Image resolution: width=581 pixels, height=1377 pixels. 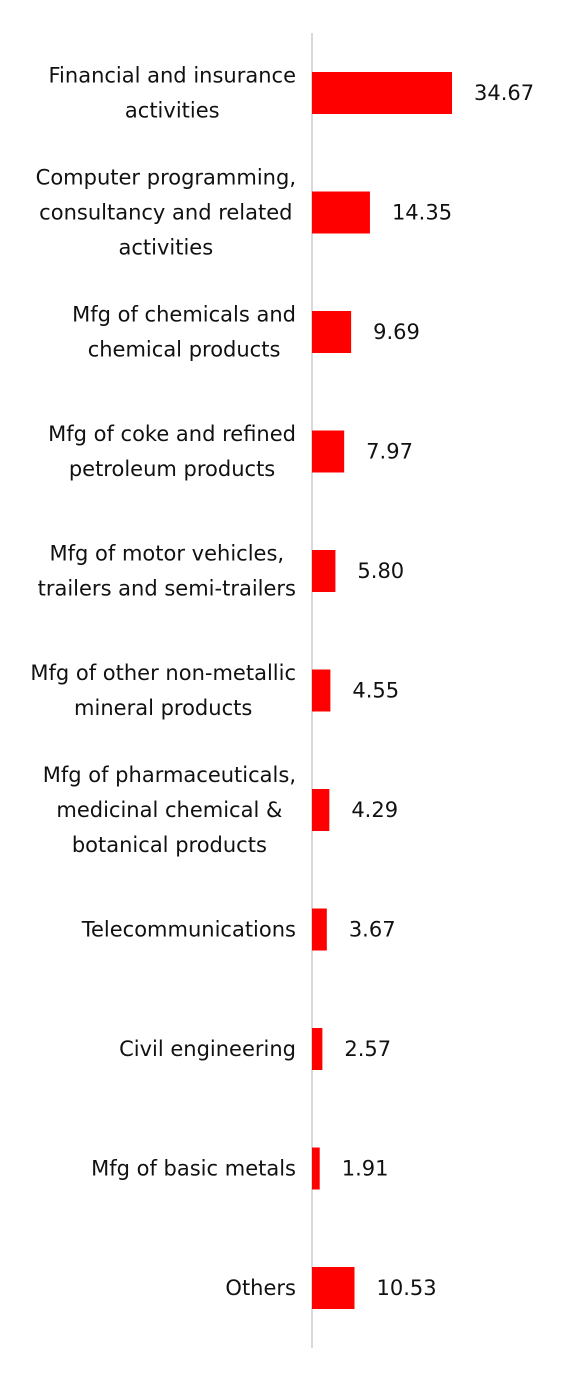 I want to click on category-label: Mfg of basic metals, so click(x=193, y=1169).